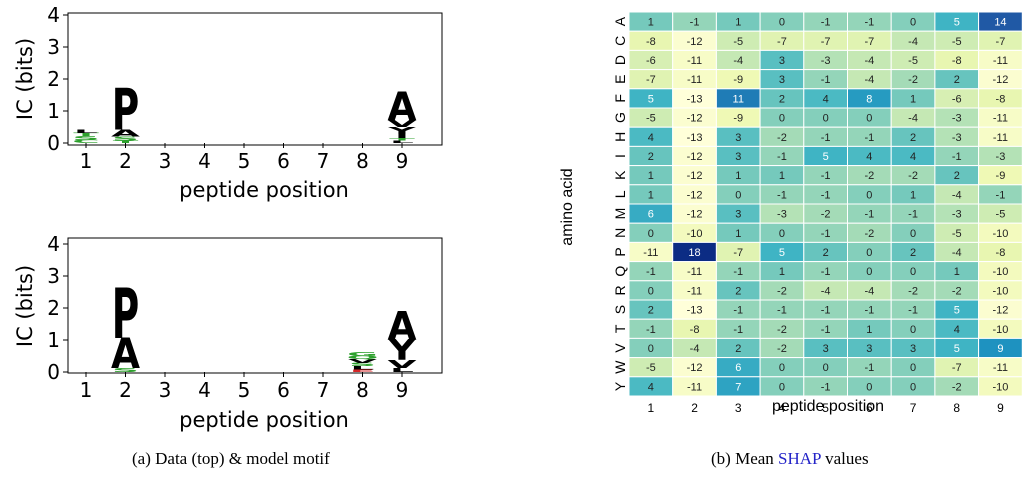 The height and width of the screenshot is (488, 1024). What do you see at coordinates (1000, 386) in the screenshot?
I see `heatmap-cell` at bounding box center [1000, 386].